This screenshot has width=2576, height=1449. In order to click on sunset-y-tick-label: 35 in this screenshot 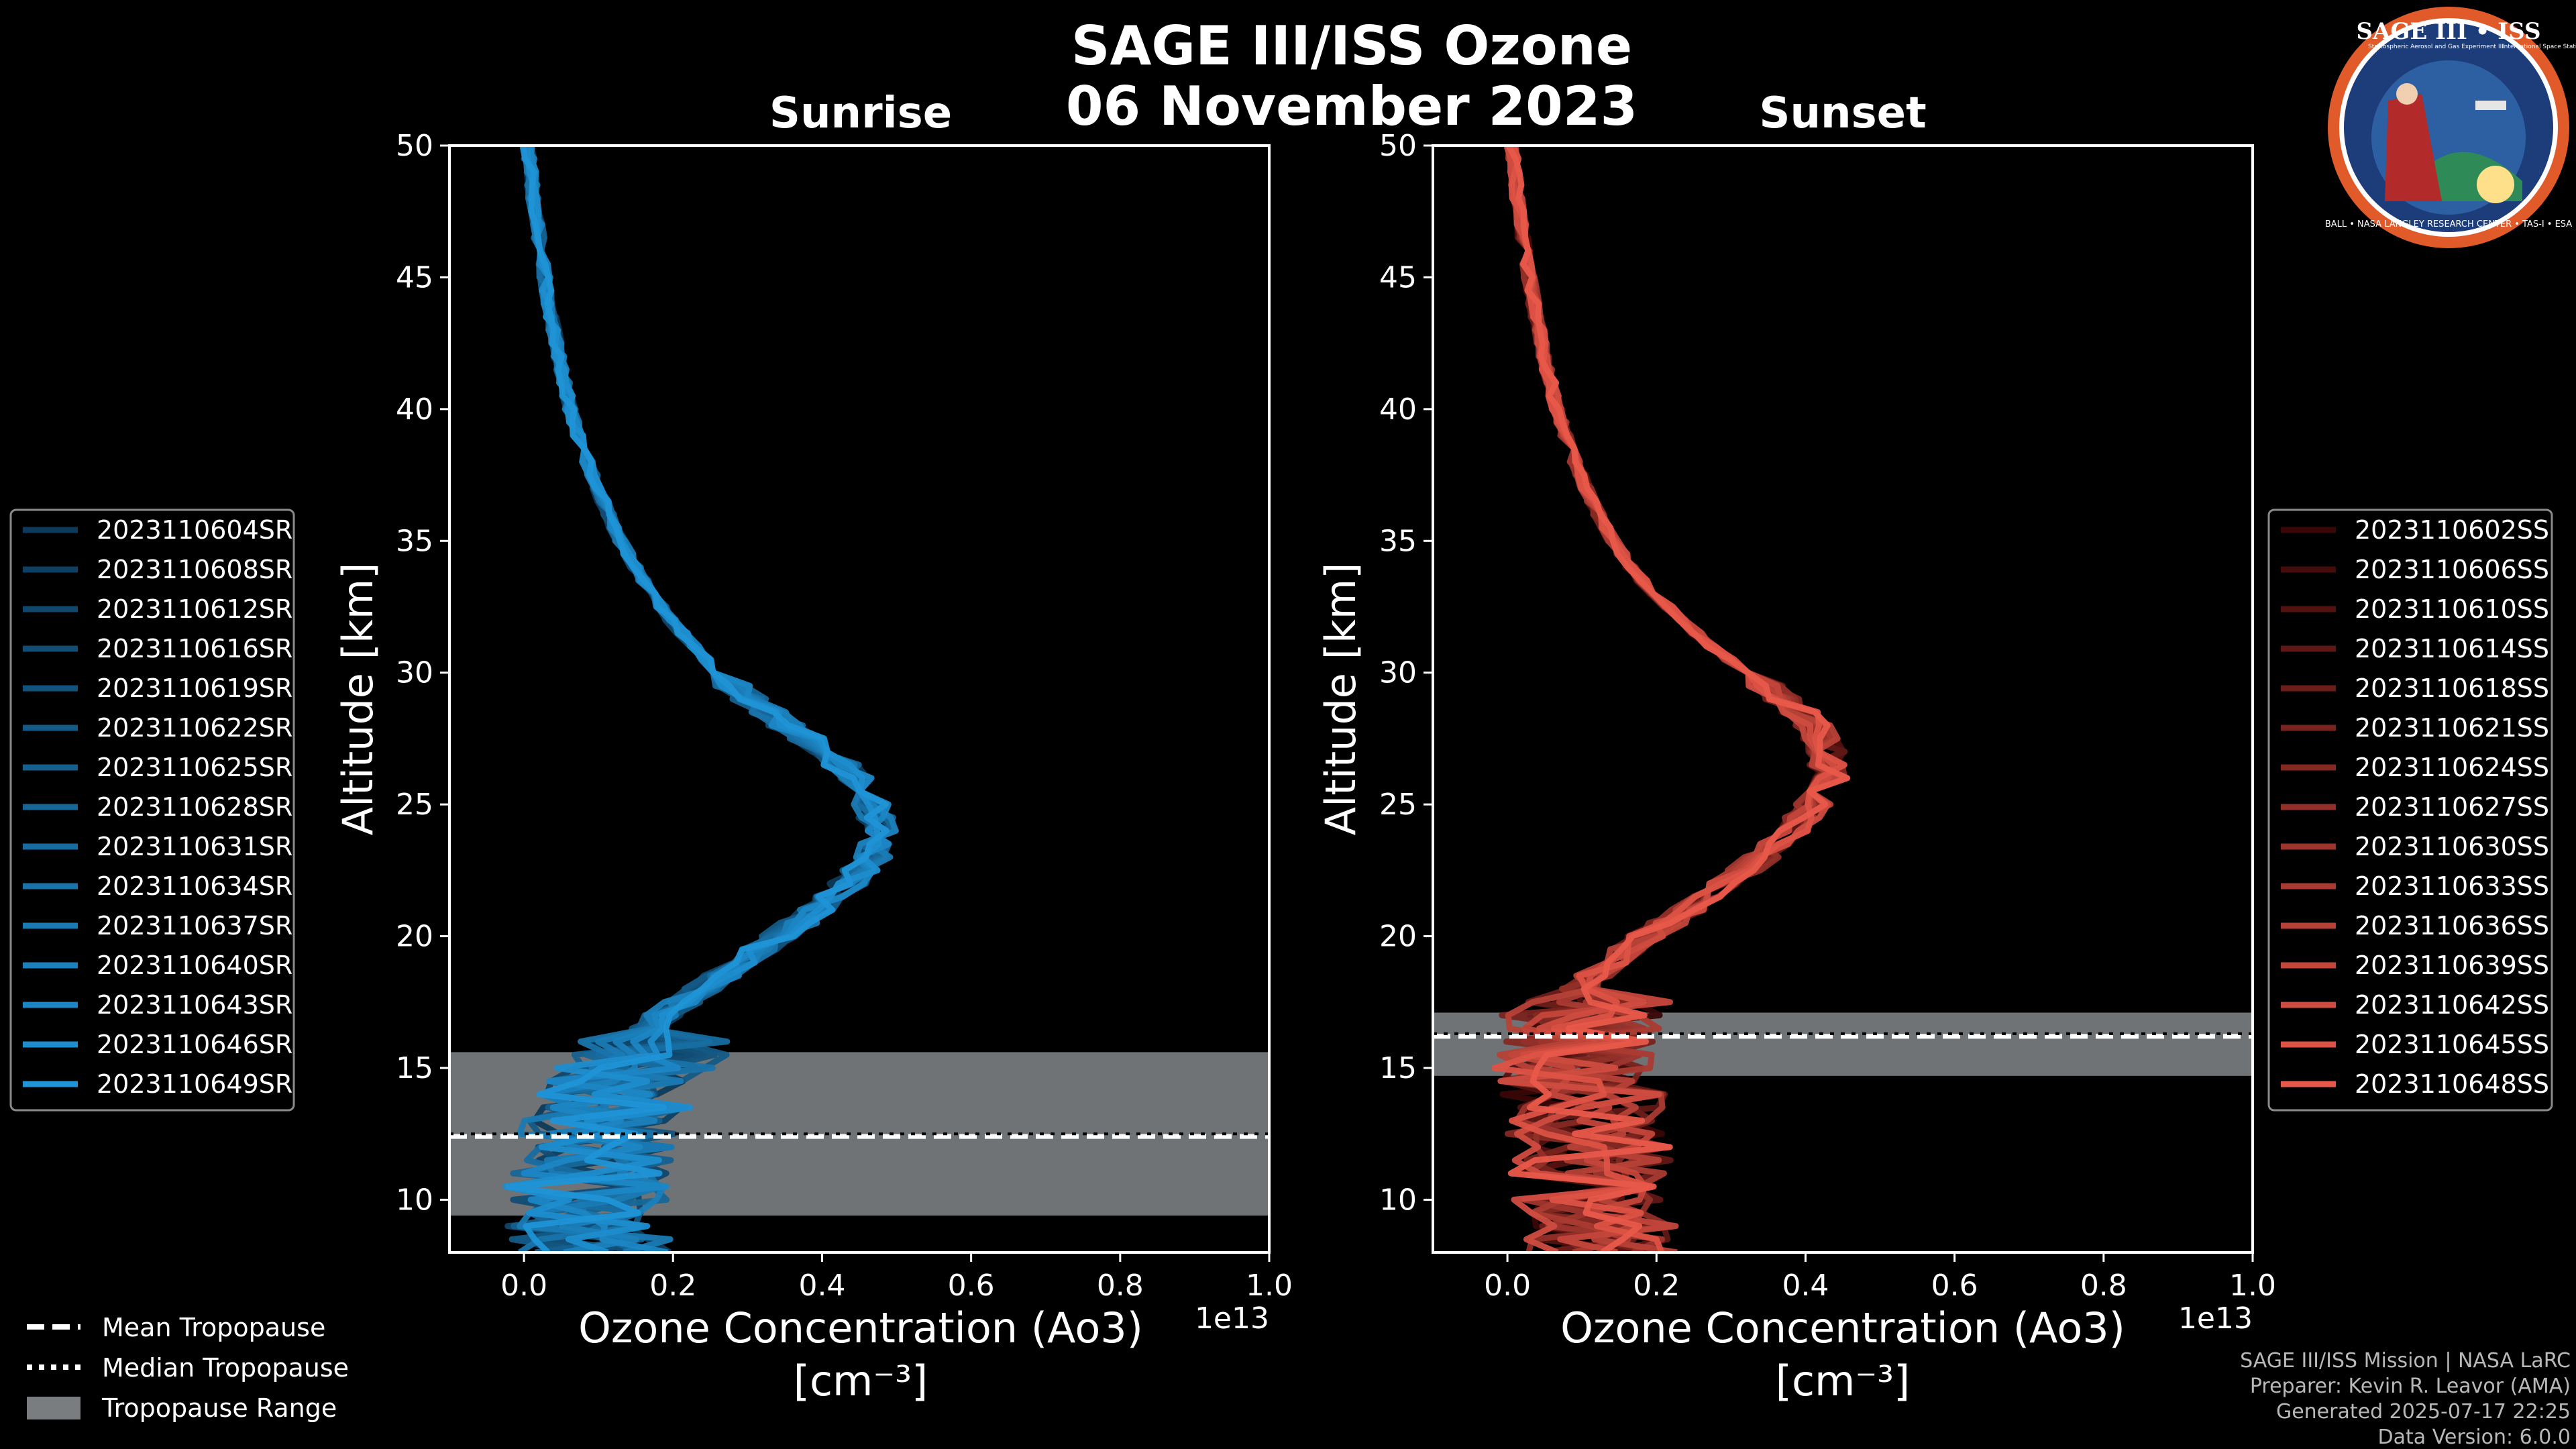, I will do `click(1398, 541)`.